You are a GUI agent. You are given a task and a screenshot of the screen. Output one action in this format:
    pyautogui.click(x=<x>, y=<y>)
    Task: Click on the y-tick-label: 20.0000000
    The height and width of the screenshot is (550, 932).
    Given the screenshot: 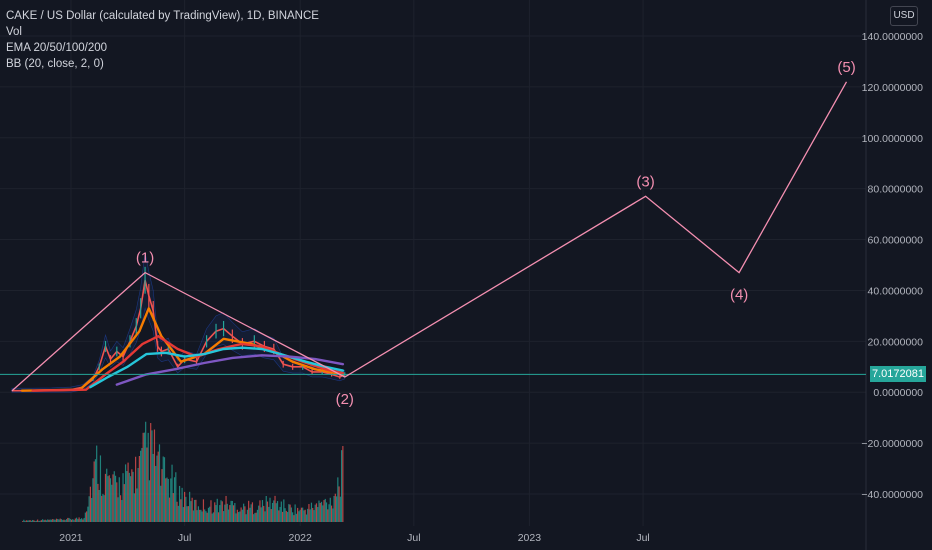 What is the action you would take?
    pyautogui.click(x=896, y=342)
    